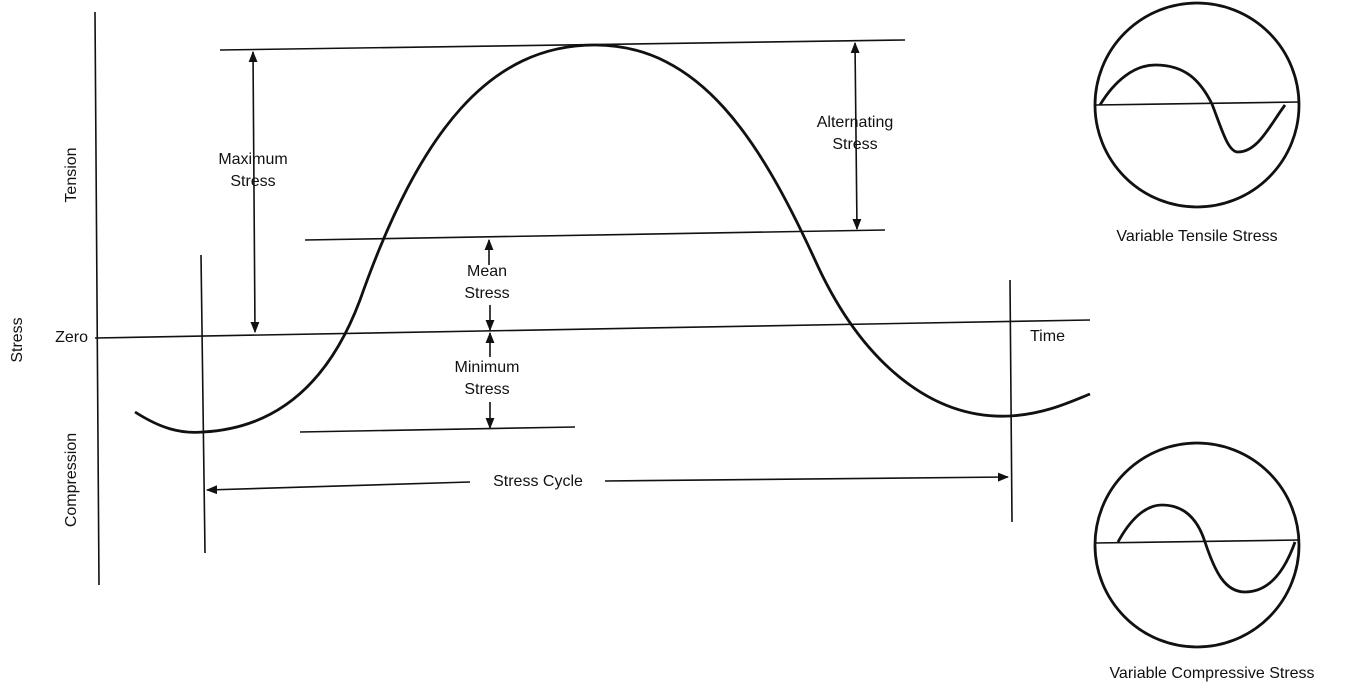  I want to click on maximum-label: Stress, so click(252, 181).